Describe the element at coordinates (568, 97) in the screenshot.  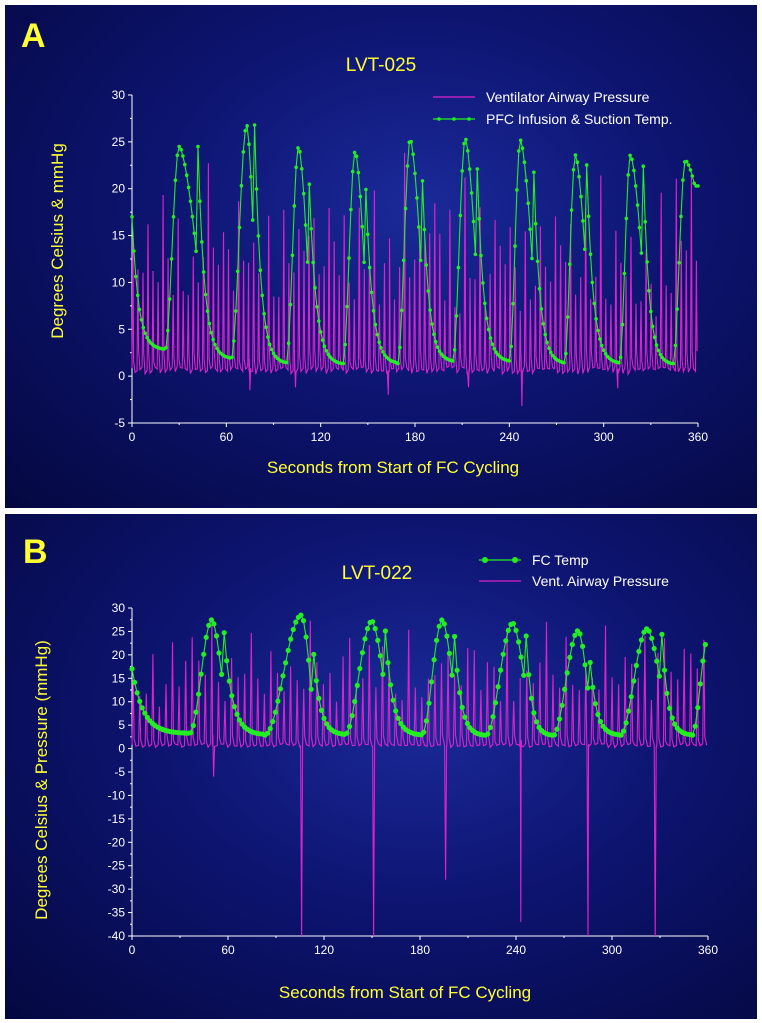
I see `legend-pressure-label: Ventilator Airway Pressure` at that location.